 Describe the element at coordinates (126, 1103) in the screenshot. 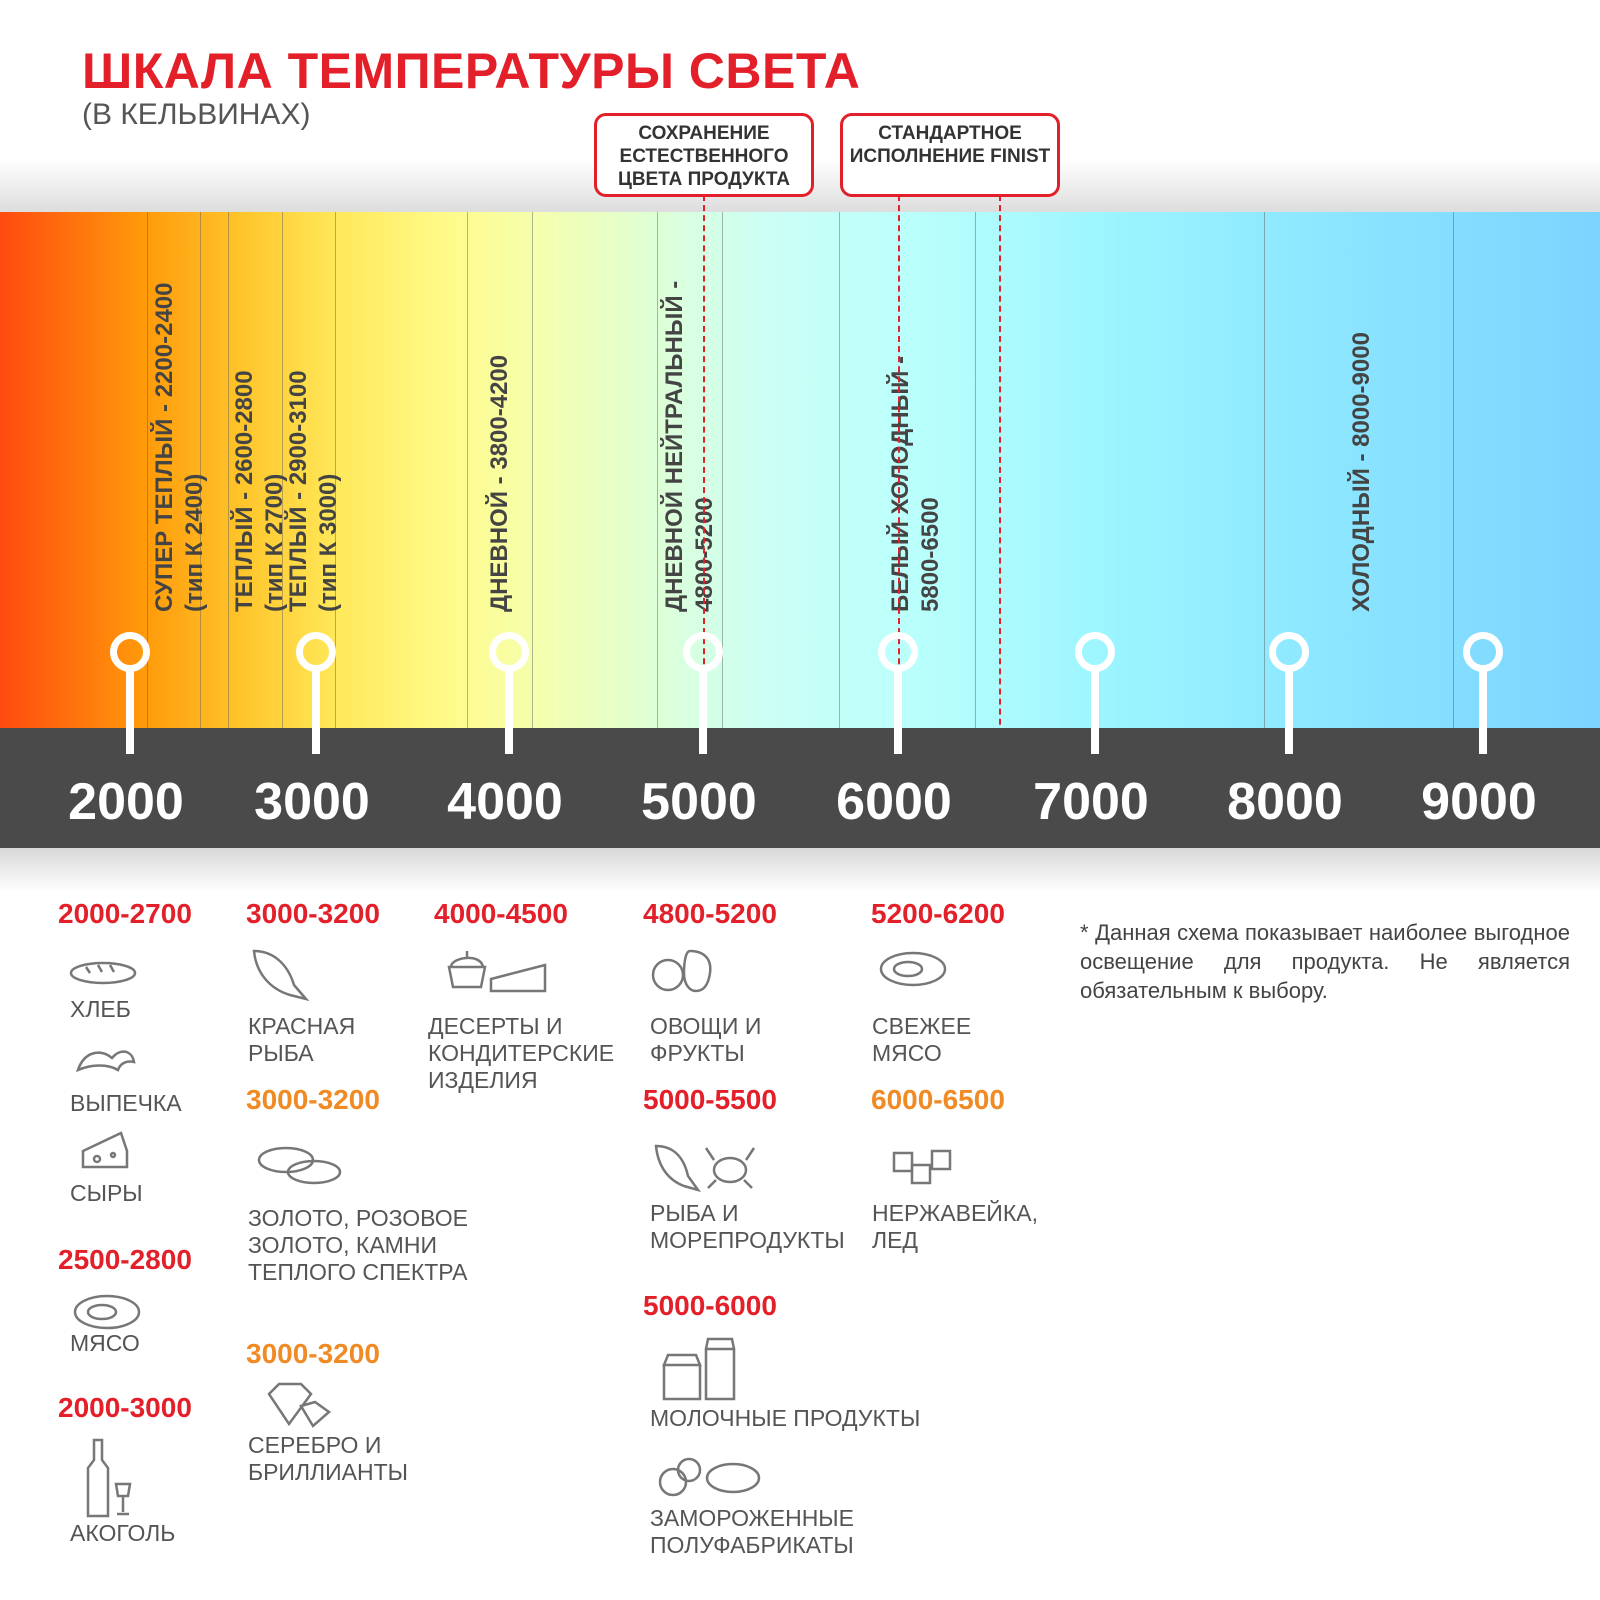

I see `product-label: ВЫПЕЧКА` at that location.